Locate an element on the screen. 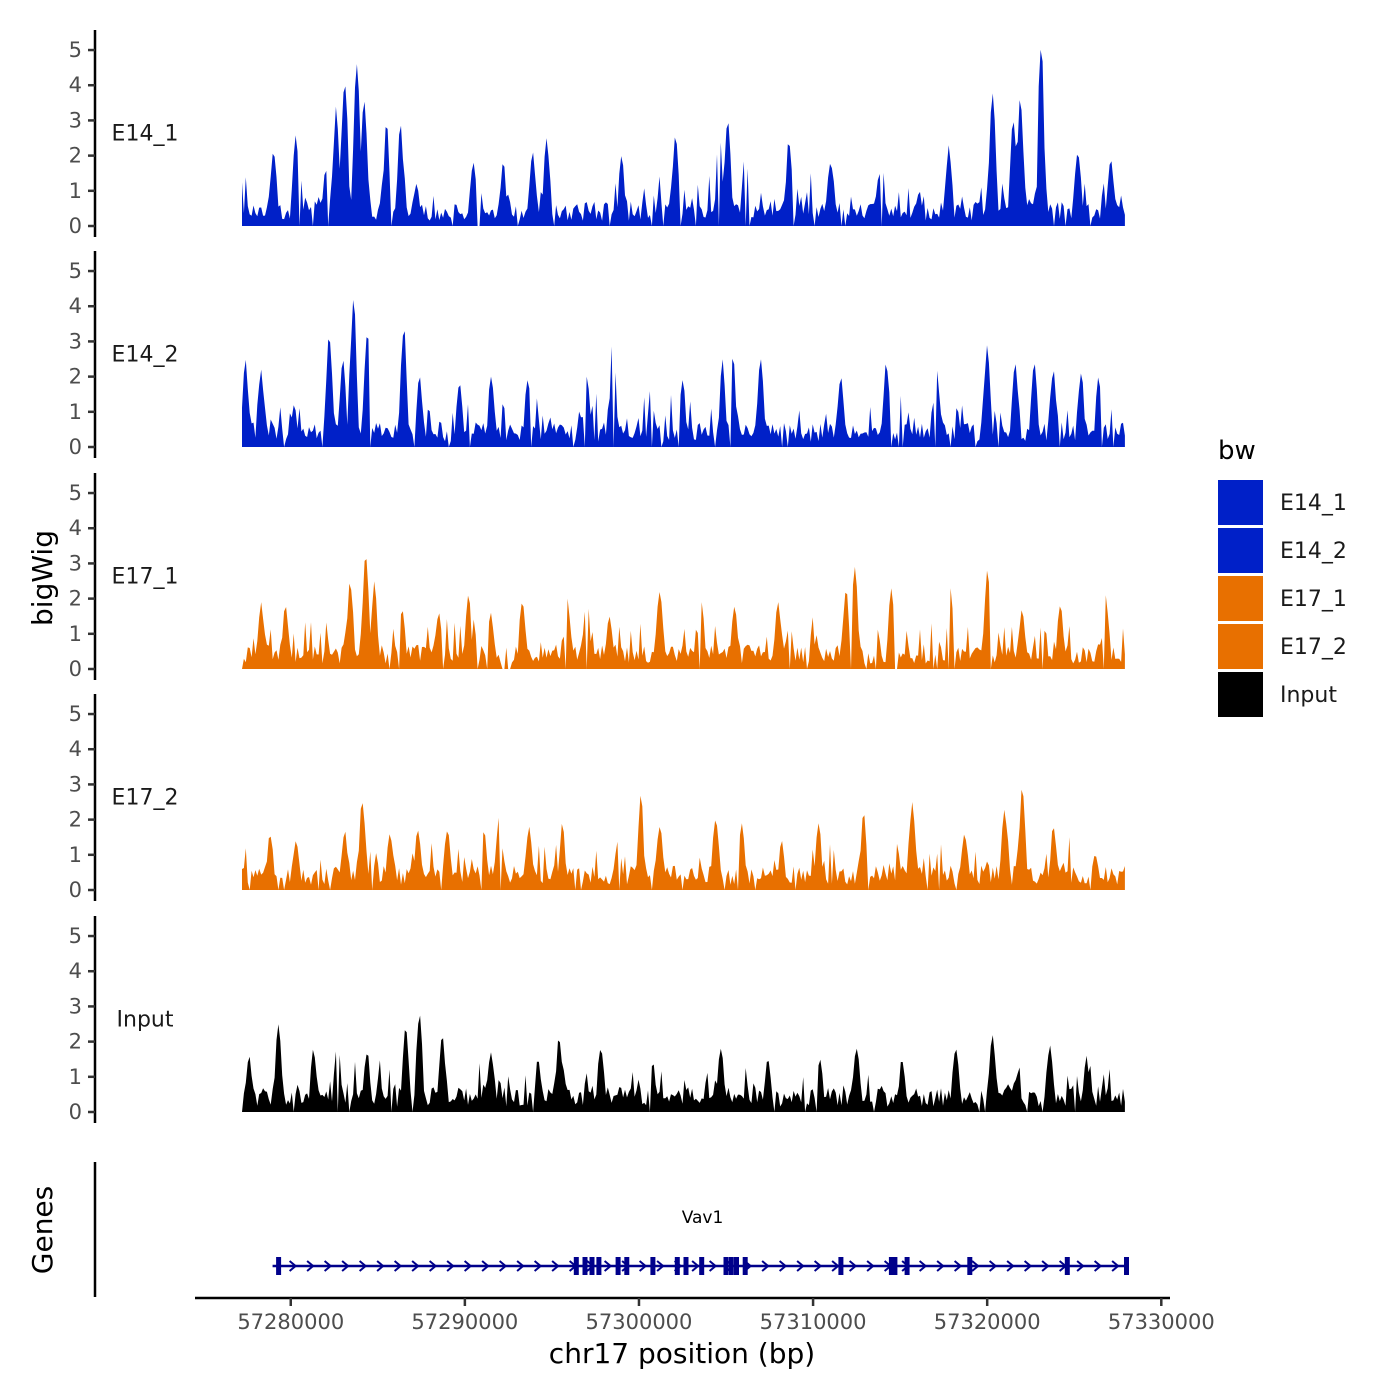 Image resolution: width=1400 pixels, height=1400 pixels. legend: bw E14_1 E14_2 E17_1 E17_2 Input is located at coordinates (1282, 576).